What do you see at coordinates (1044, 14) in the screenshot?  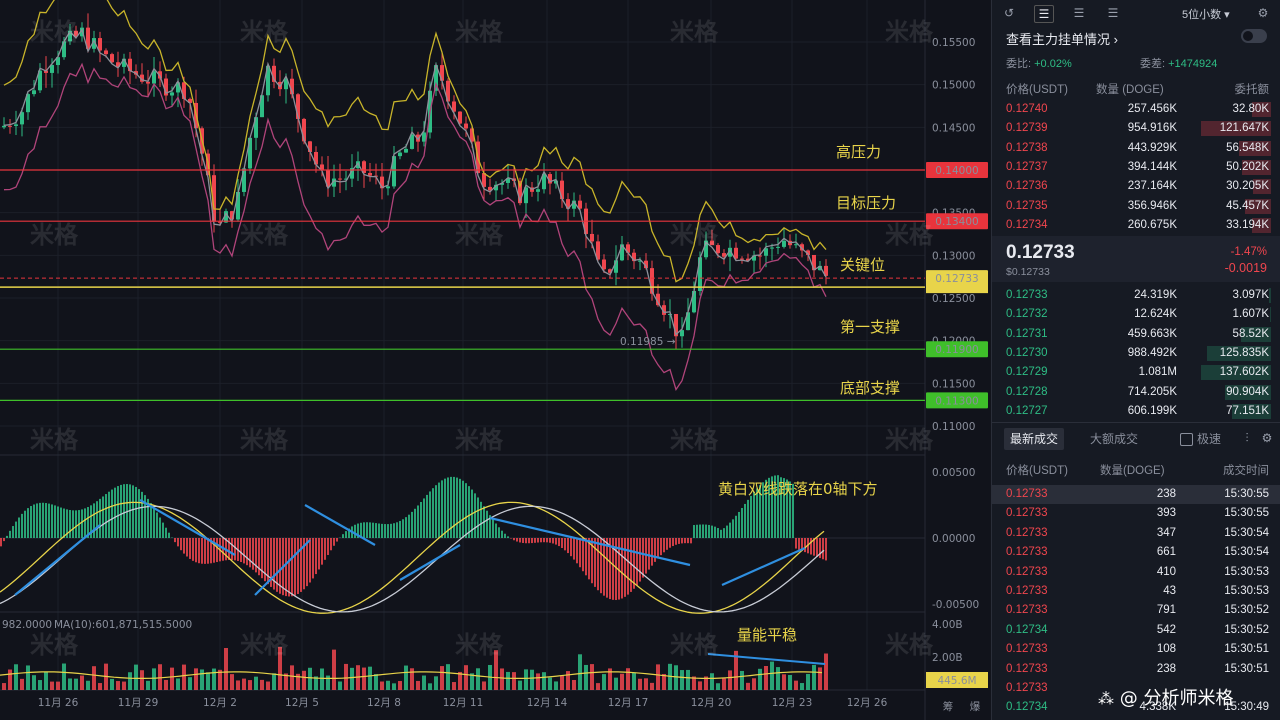 I see `orderbook-both-icon: ☰` at bounding box center [1044, 14].